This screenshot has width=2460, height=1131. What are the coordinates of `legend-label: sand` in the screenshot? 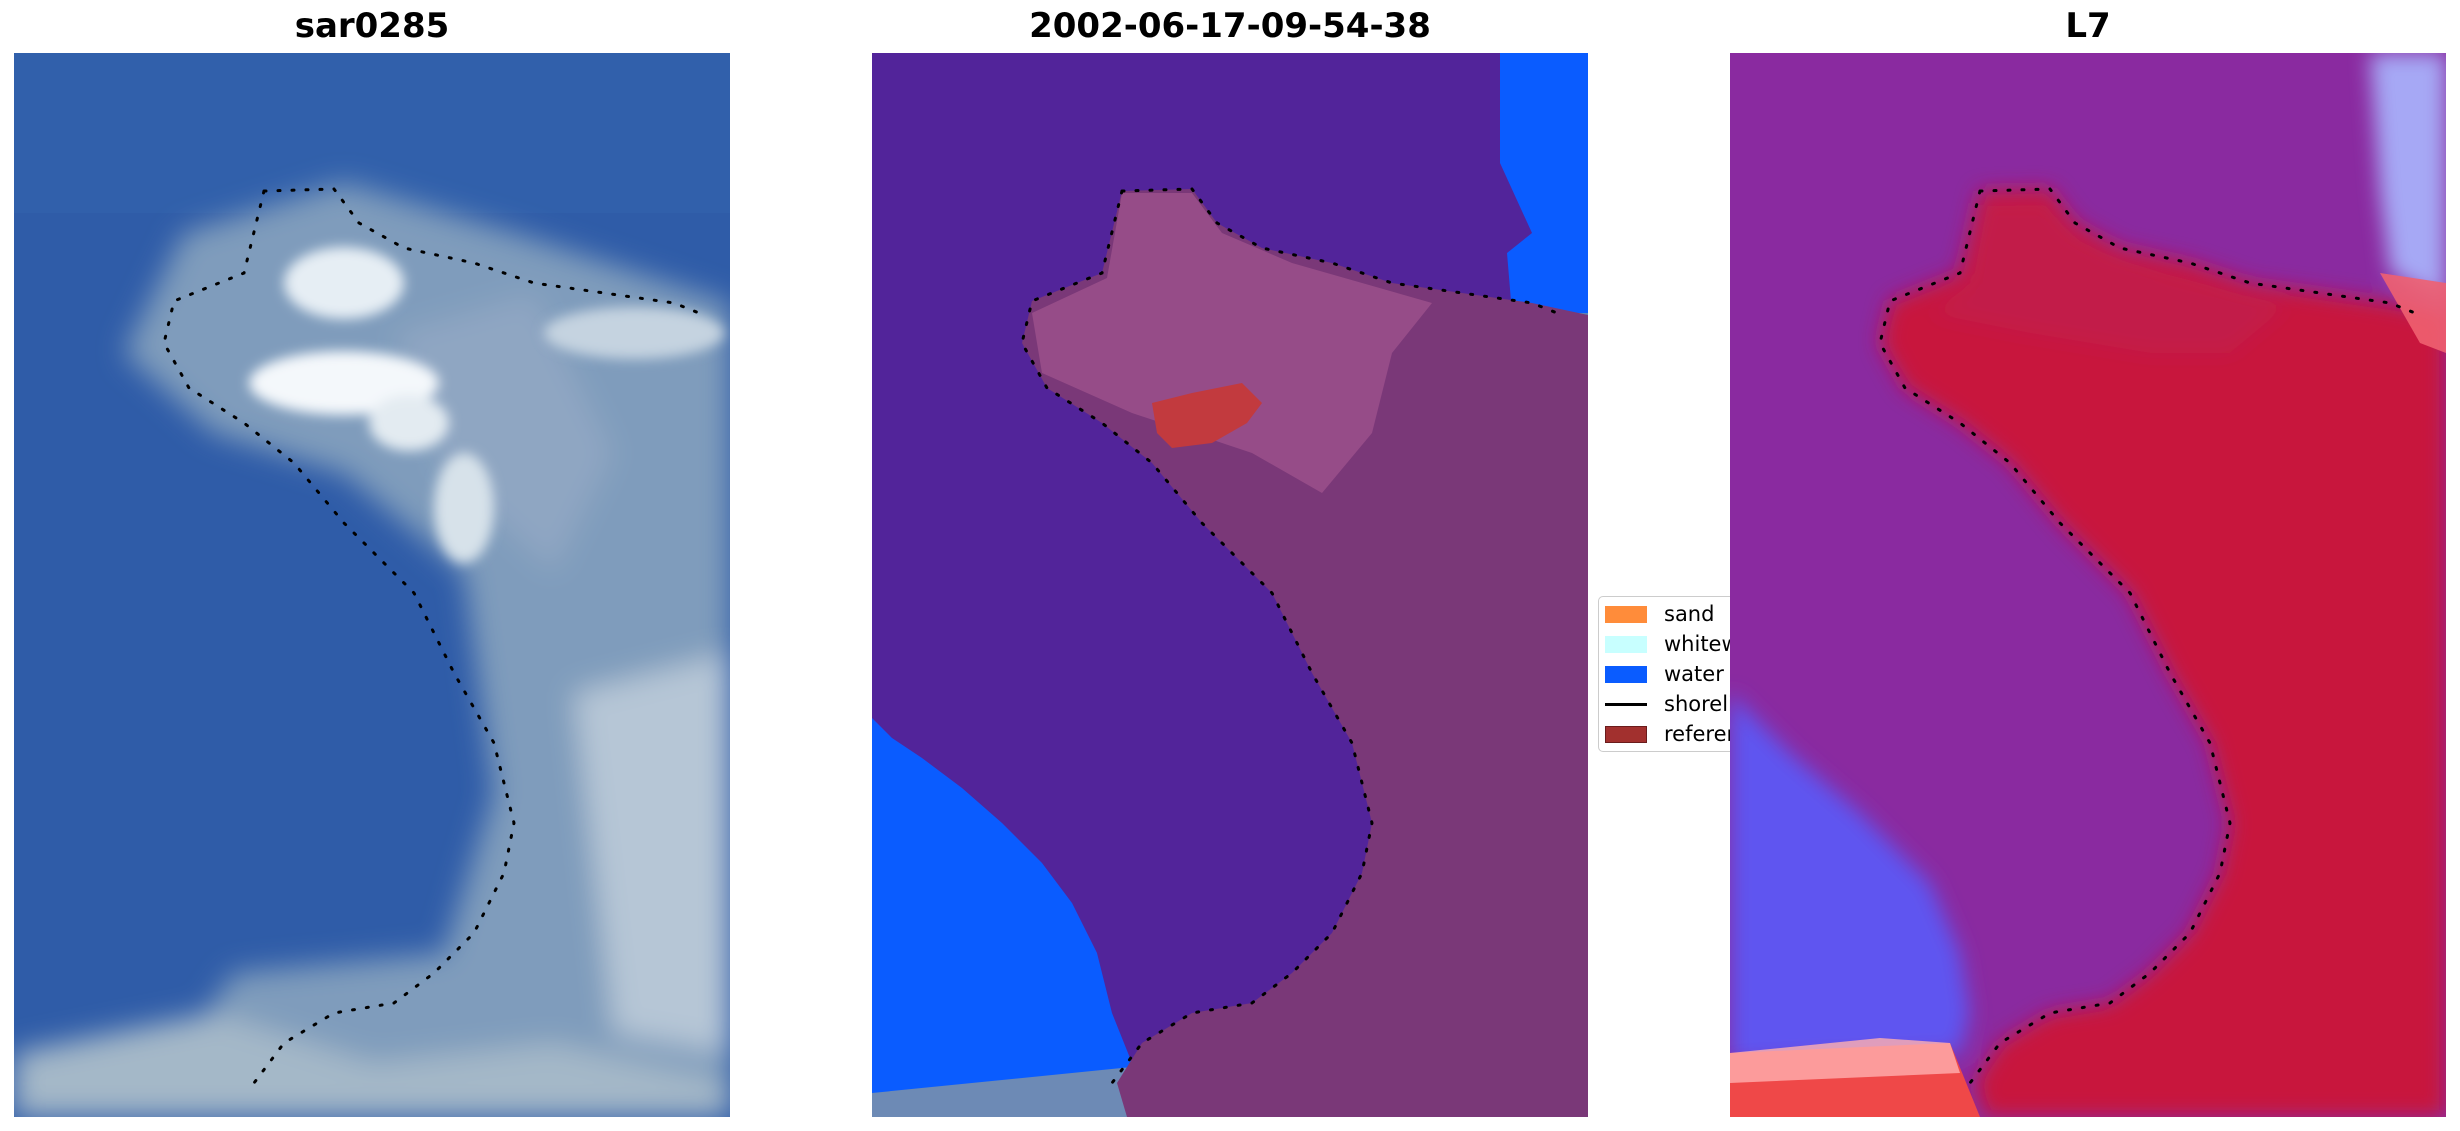 It's located at (1689, 614).